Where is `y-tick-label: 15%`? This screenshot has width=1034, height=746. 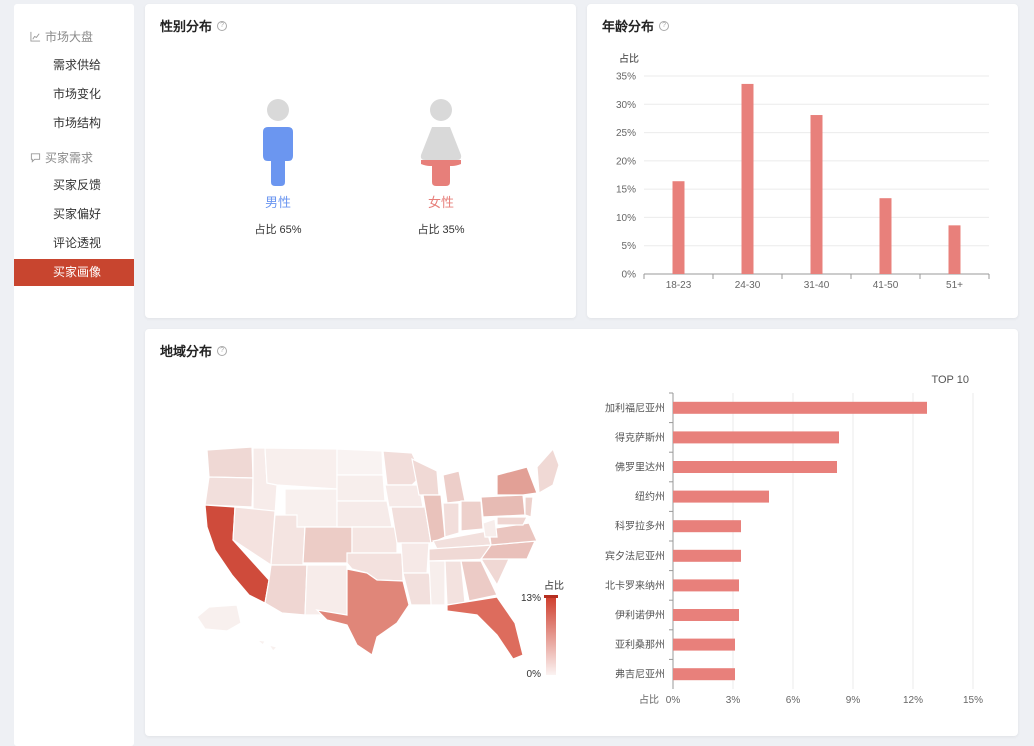 y-tick-label: 15% is located at coordinates (626, 190).